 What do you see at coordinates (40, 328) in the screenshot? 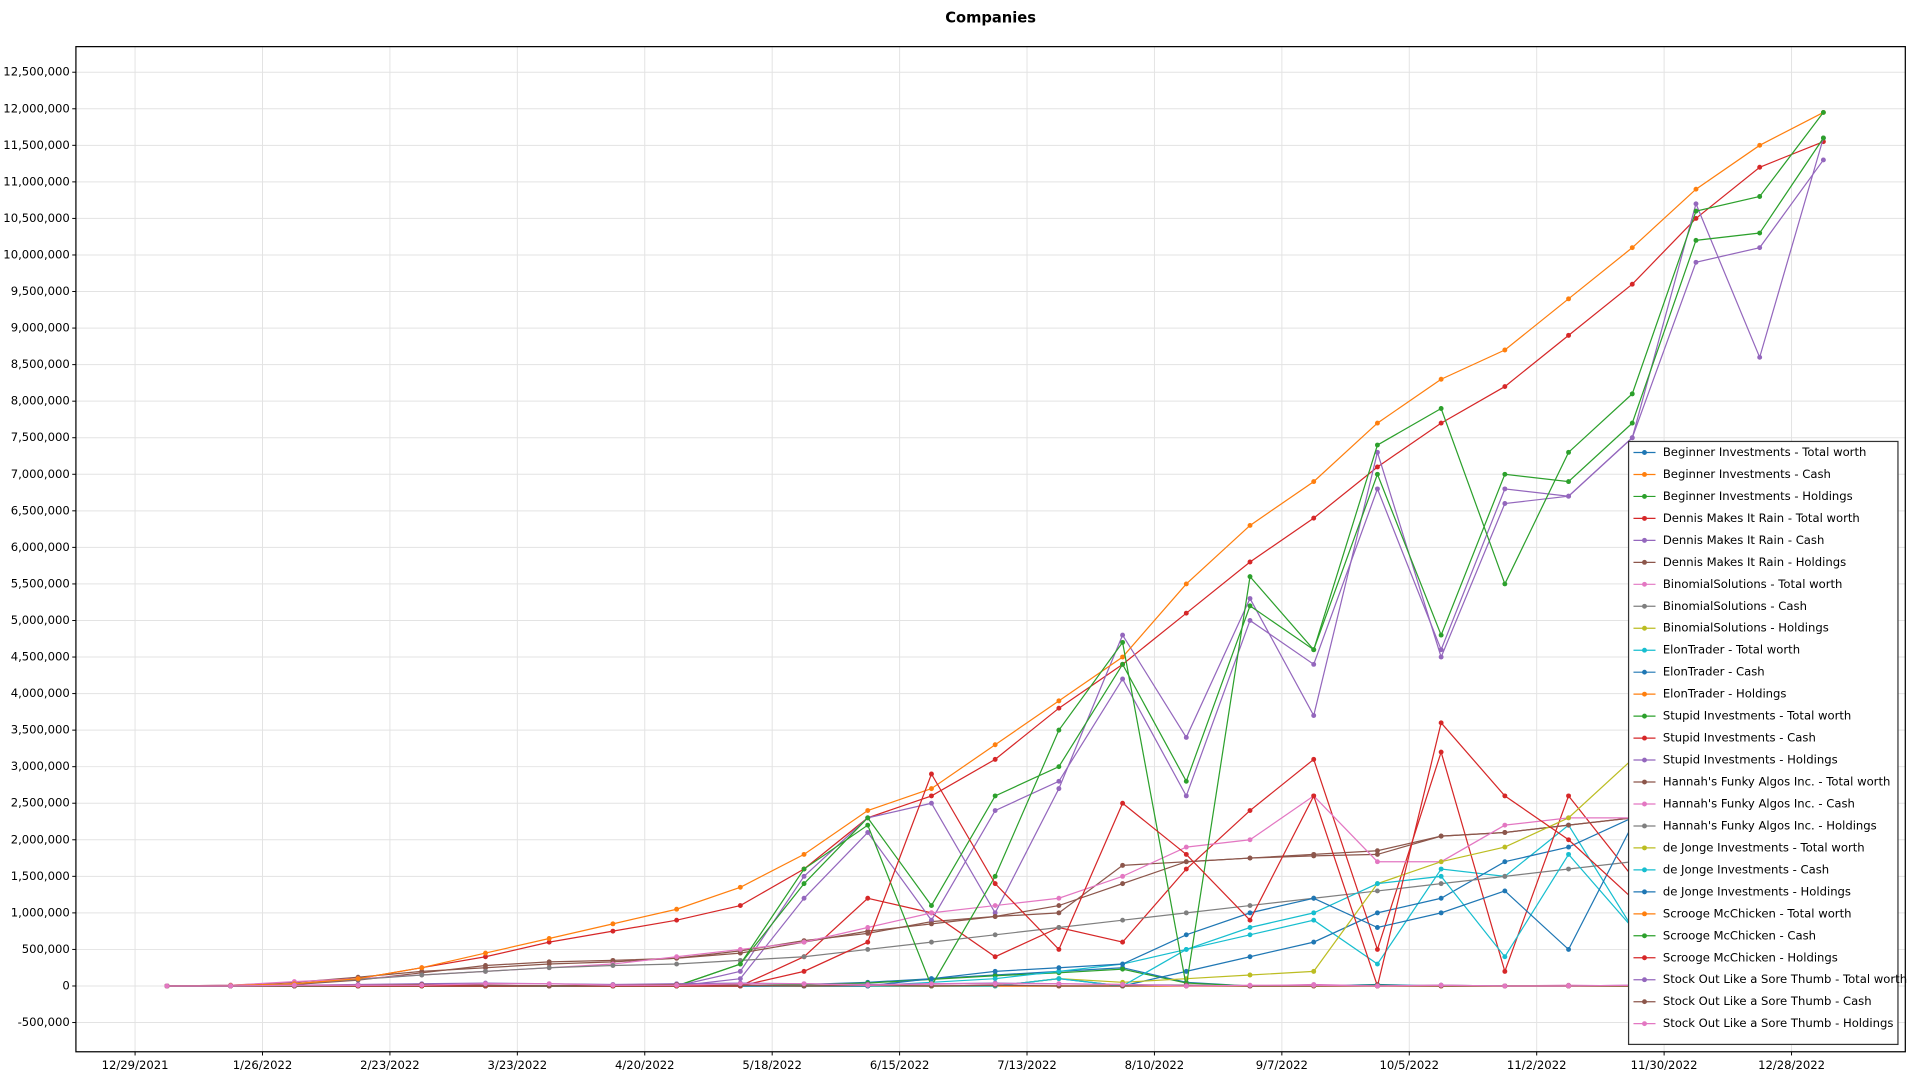
I see `y-tick-label: 9,000,000` at bounding box center [40, 328].